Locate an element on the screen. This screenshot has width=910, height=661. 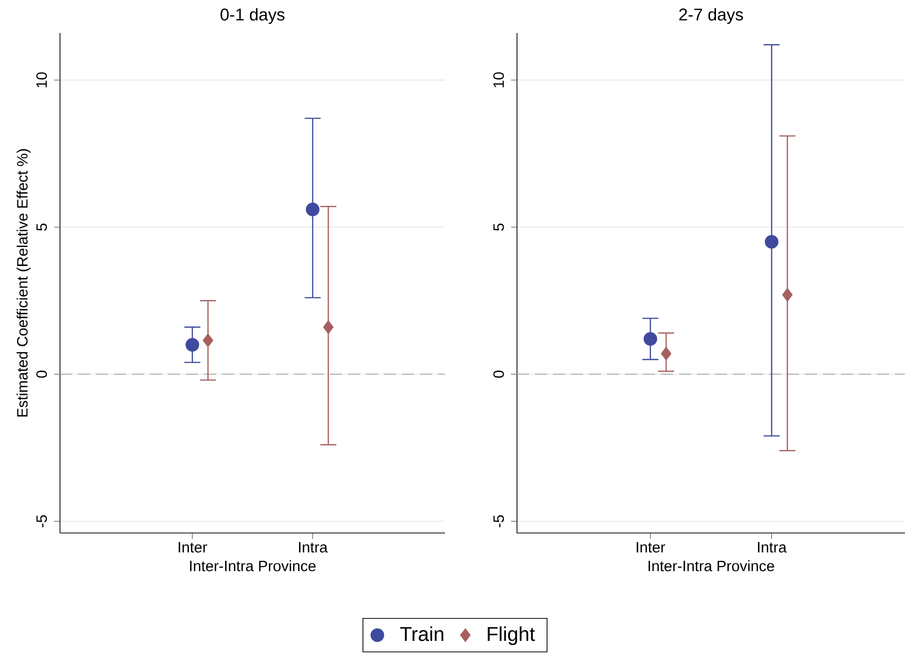
chart-title: 2-7 days is located at coordinates (711, 16).